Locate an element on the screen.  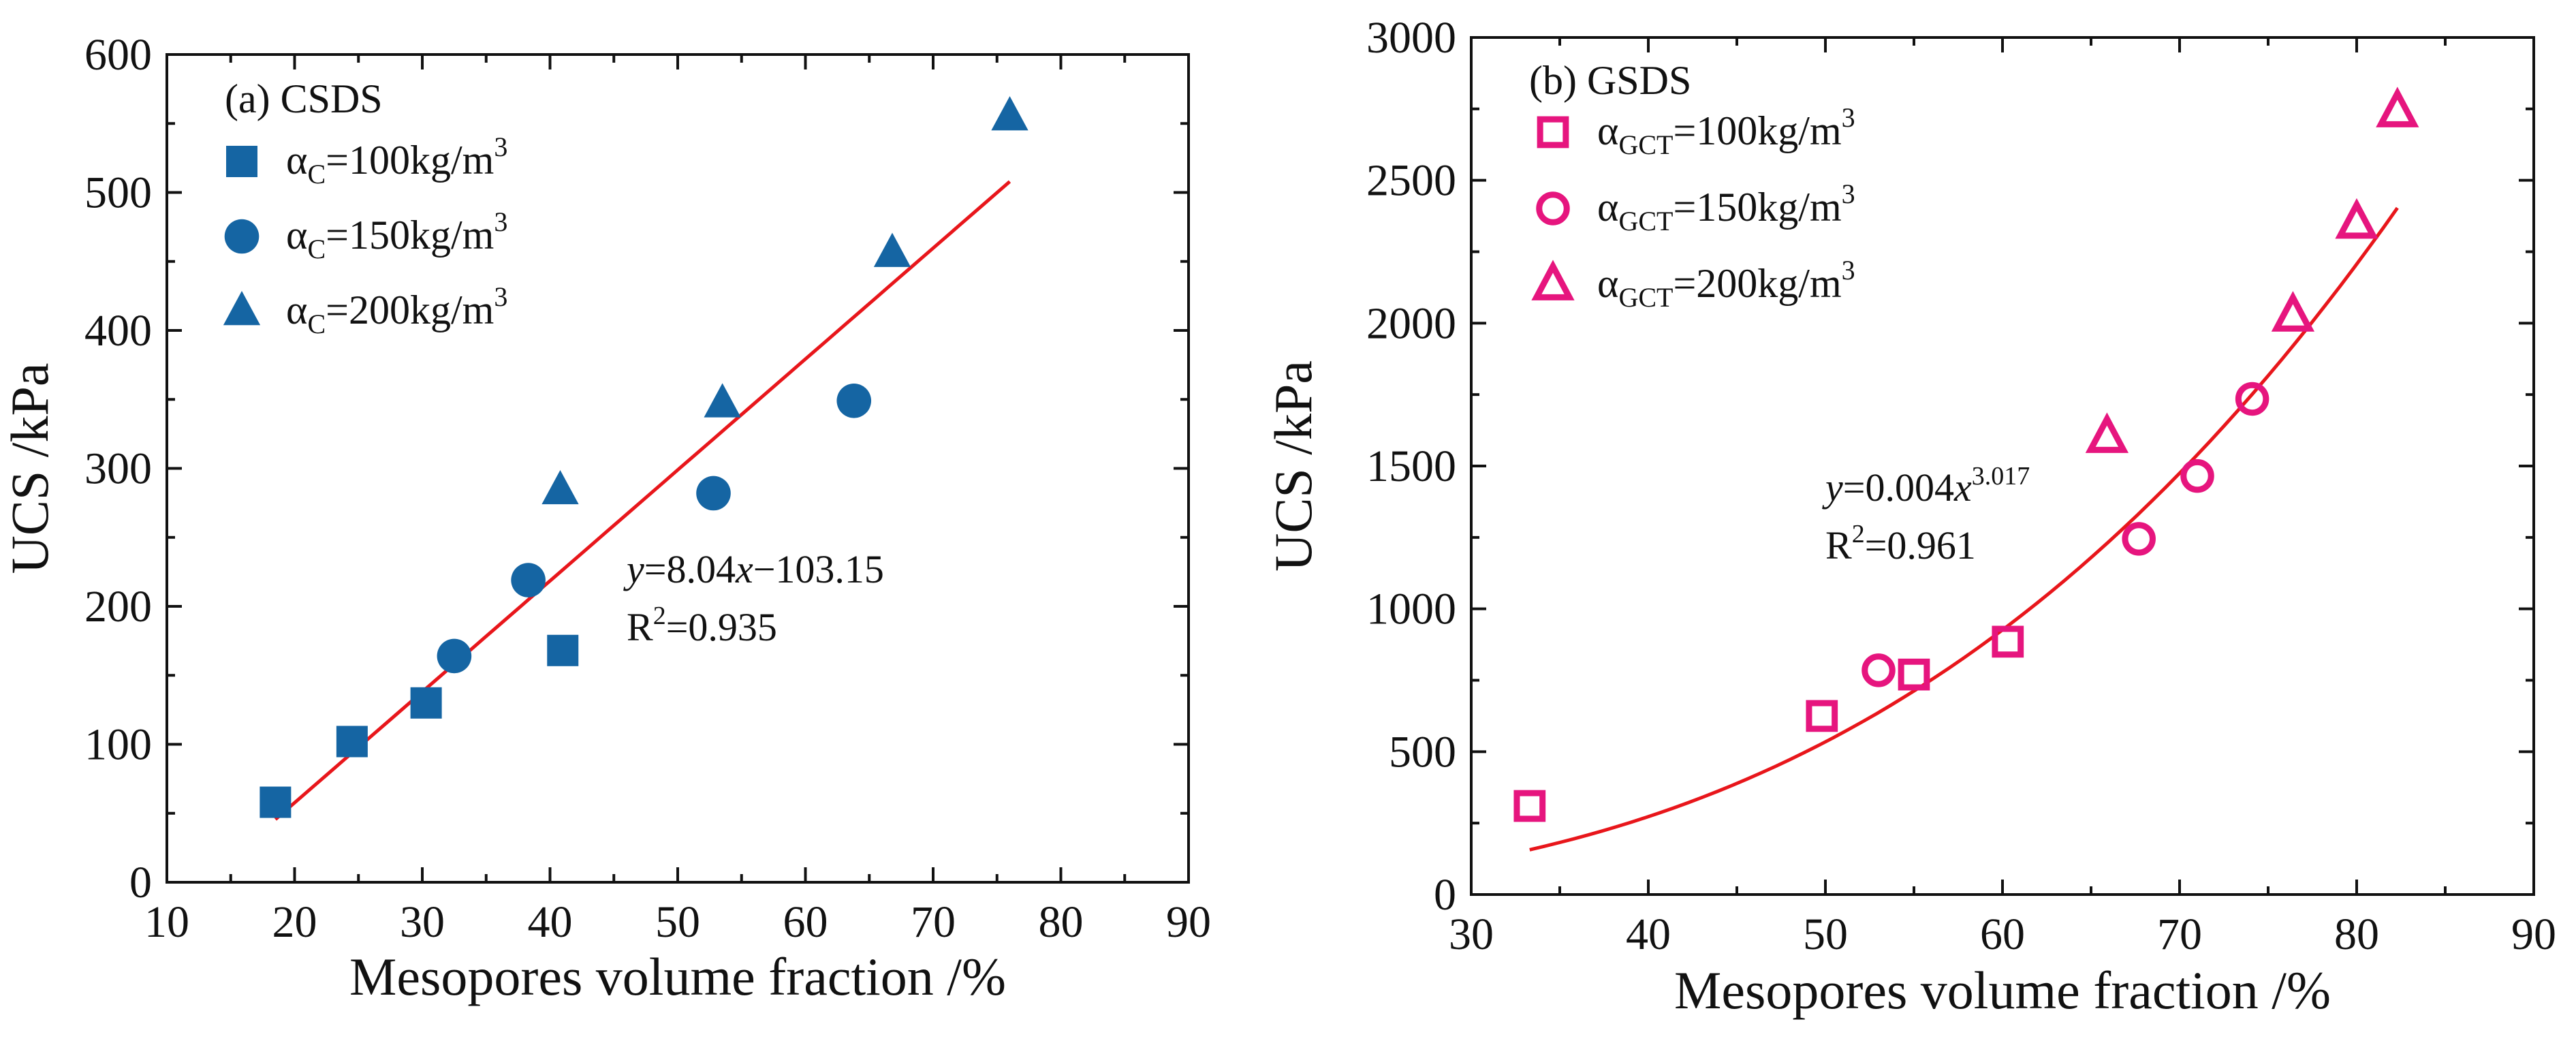
legend-marker-triangle-open is located at coordinates (1553, 280).